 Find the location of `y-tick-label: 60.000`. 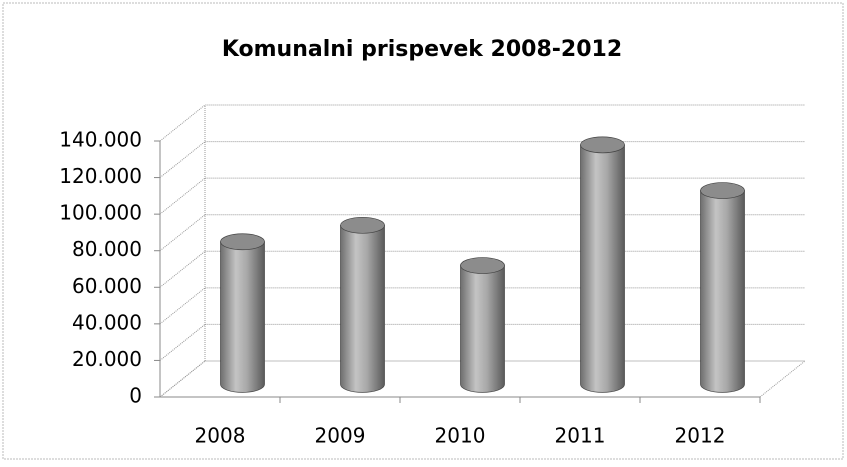

y-tick-label: 60.000 is located at coordinates (107, 286).